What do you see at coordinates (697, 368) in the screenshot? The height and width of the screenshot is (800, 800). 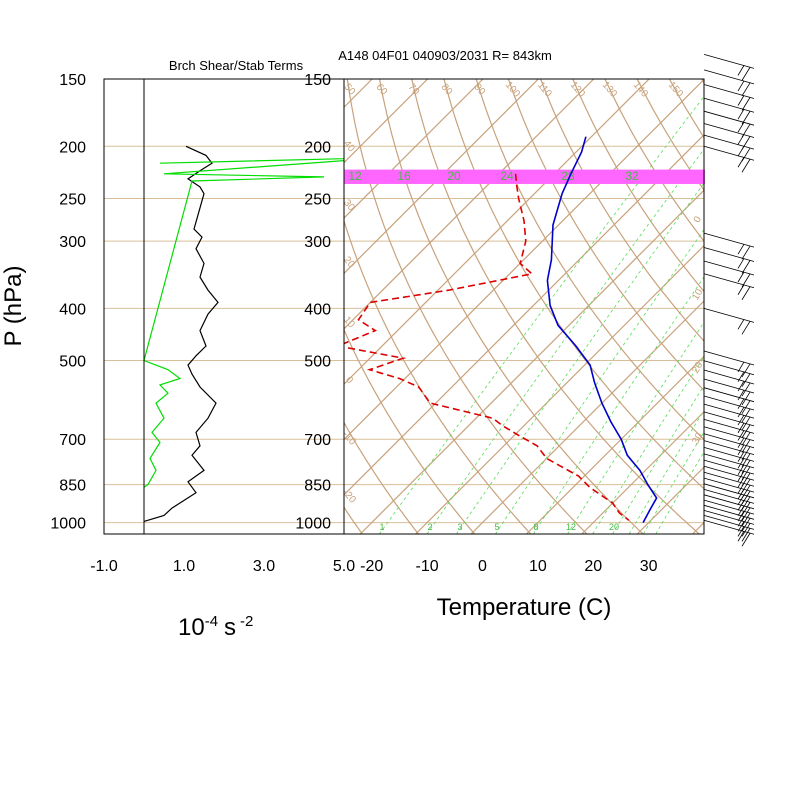 I see `isotherm-label-right: 20` at bounding box center [697, 368].